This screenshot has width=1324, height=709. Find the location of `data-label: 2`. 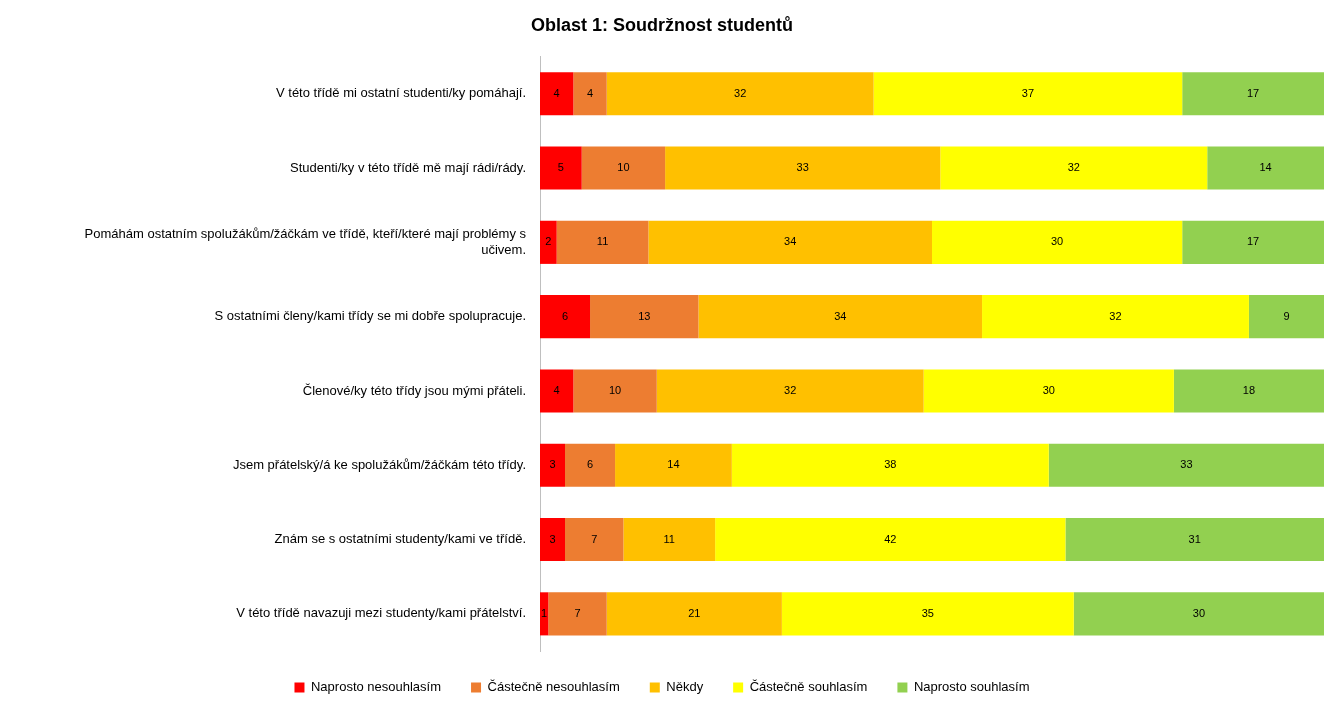

data-label: 2 is located at coordinates (548, 241).